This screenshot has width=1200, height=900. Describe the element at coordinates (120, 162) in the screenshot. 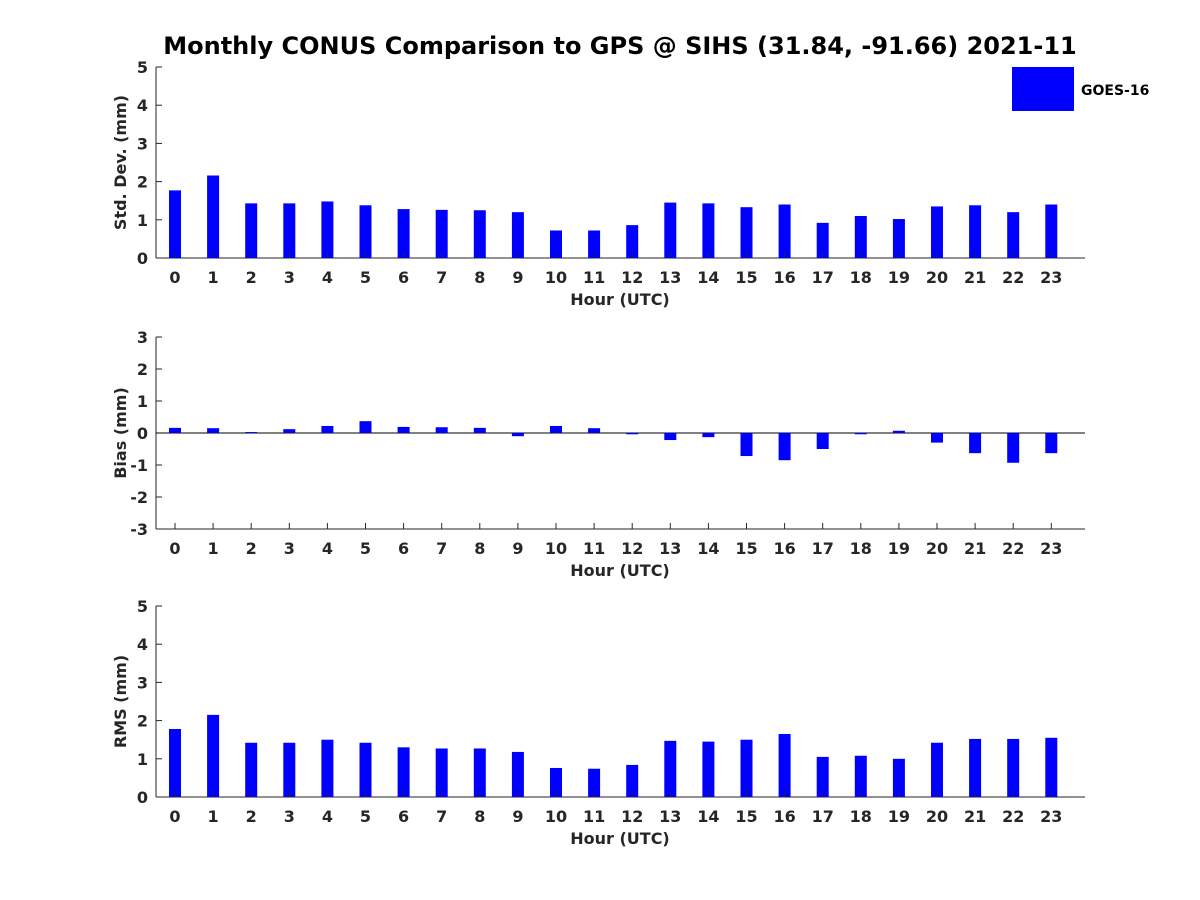

I see `y-axis-label: Std. Dev. (mm)` at that location.